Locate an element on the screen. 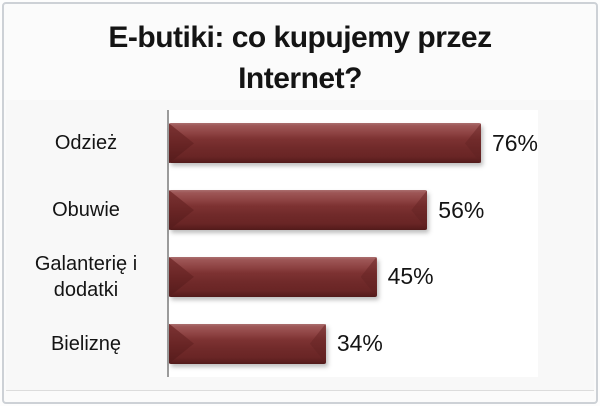 This screenshot has width=600, height=406. value-label: 45% is located at coordinates (410, 276).